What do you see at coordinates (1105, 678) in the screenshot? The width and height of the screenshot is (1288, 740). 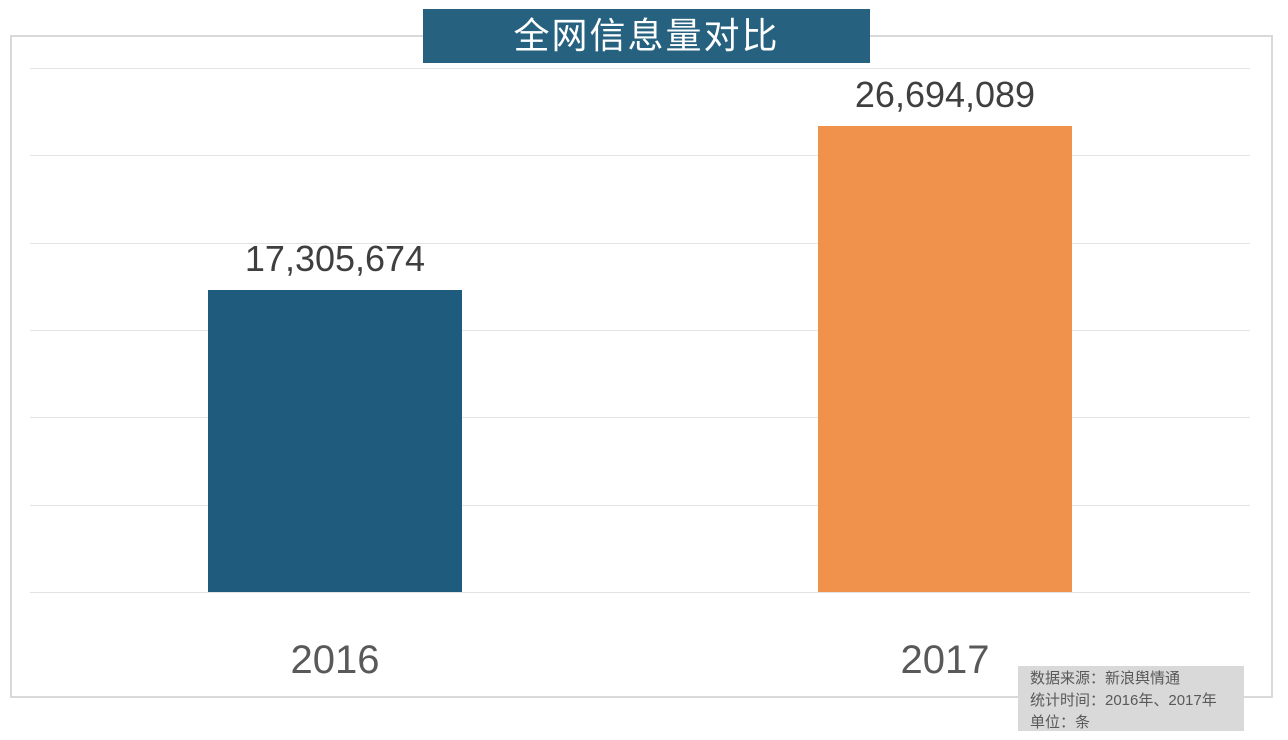 I see `footnote-source: 数据来源：新浪舆情通` at bounding box center [1105, 678].